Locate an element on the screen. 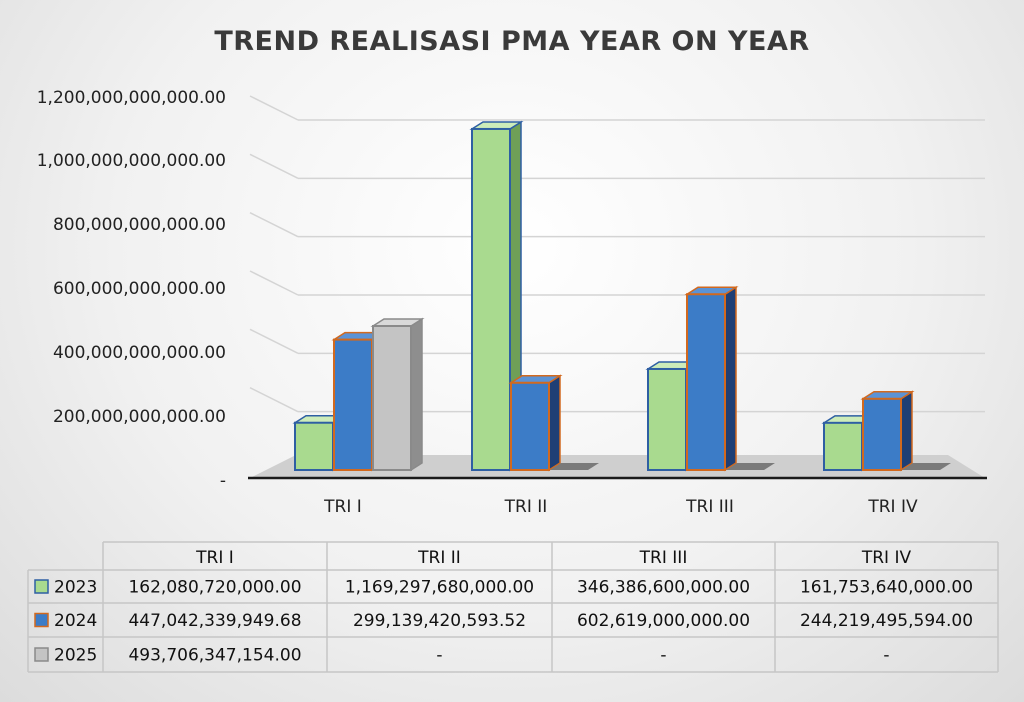  table-value-cell: 1,169,297,680,000.00 is located at coordinates (439, 588).